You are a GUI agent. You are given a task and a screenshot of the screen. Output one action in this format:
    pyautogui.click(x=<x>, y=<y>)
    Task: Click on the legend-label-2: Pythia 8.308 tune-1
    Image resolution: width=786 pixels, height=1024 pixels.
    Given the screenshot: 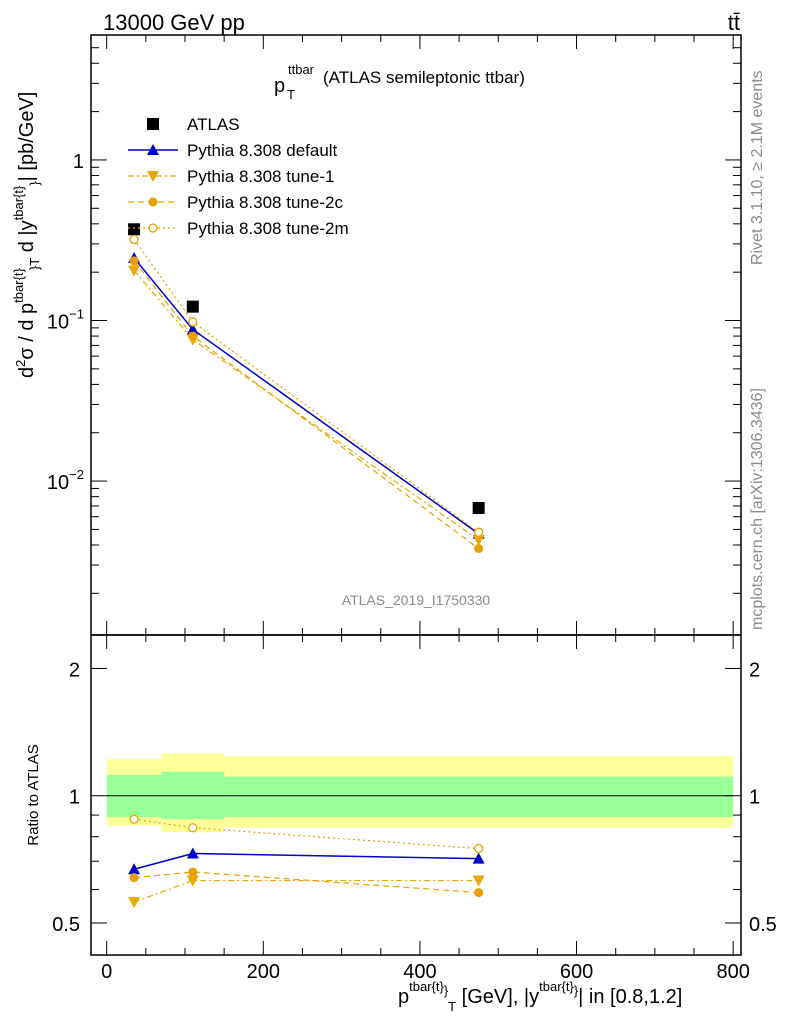 What is the action you would take?
    pyautogui.click(x=260, y=176)
    